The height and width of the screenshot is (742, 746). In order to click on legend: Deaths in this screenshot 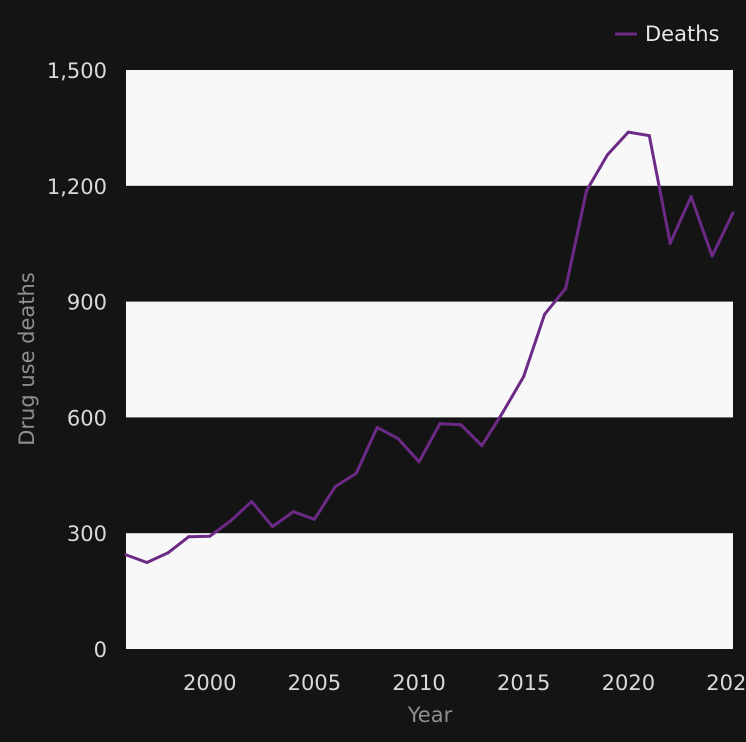, I will do `click(667, 34)`.